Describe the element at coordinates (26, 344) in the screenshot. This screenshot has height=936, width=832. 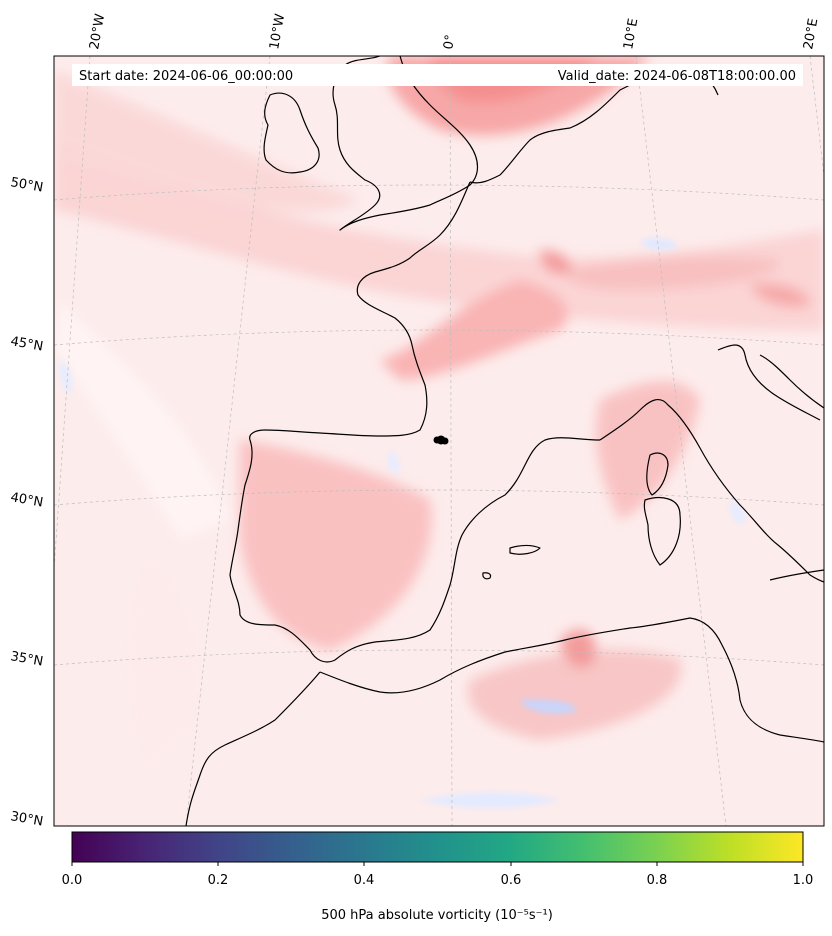
I see `lat-label-45n: 45°N` at that location.